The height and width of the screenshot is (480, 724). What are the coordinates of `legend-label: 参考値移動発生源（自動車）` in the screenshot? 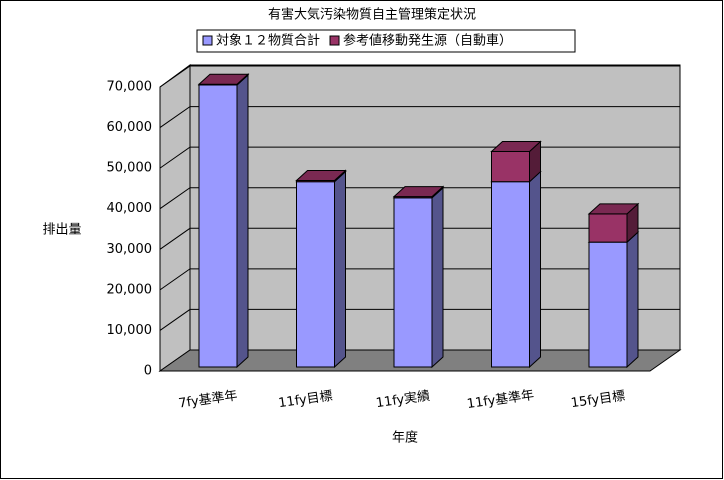 It's located at (427, 41).